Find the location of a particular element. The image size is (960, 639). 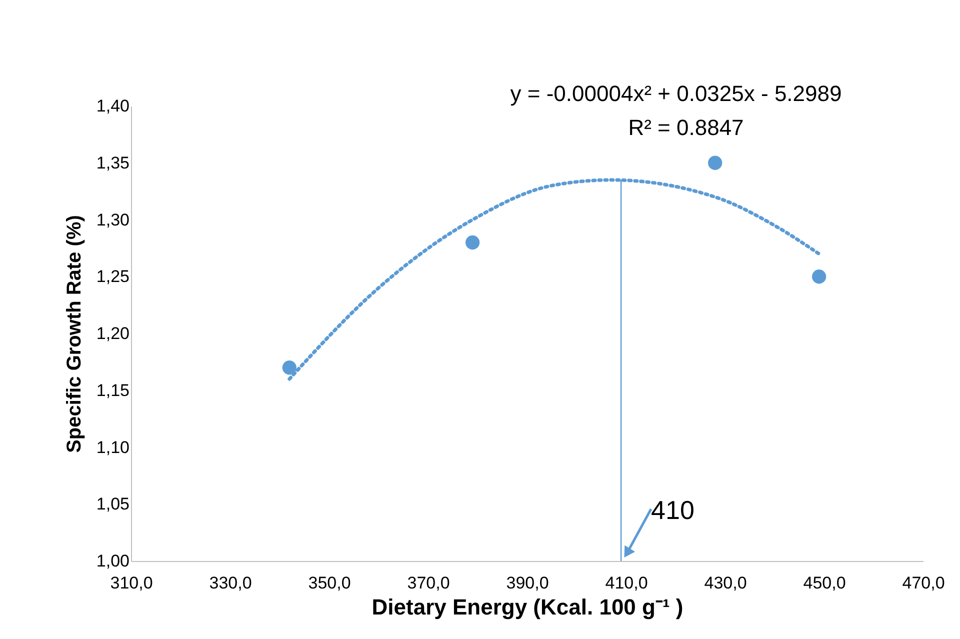

x-tick-label: 430,0 is located at coordinates (725, 583).